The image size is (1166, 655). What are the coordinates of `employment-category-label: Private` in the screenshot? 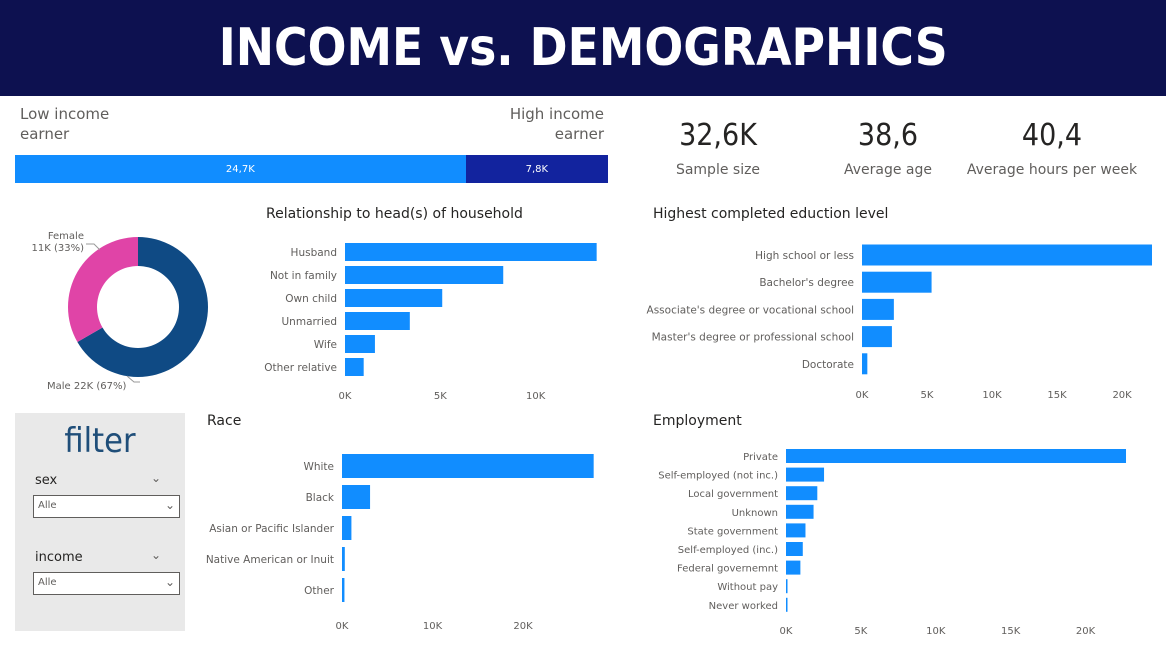 It's located at (760, 457).